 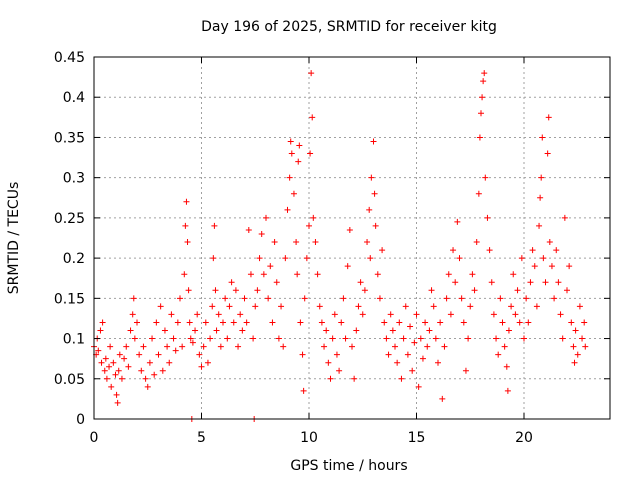 What do you see at coordinates (74, 179) in the screenshot?
I see `y-tick-label: 0.3` at bounding box center [74, 179].